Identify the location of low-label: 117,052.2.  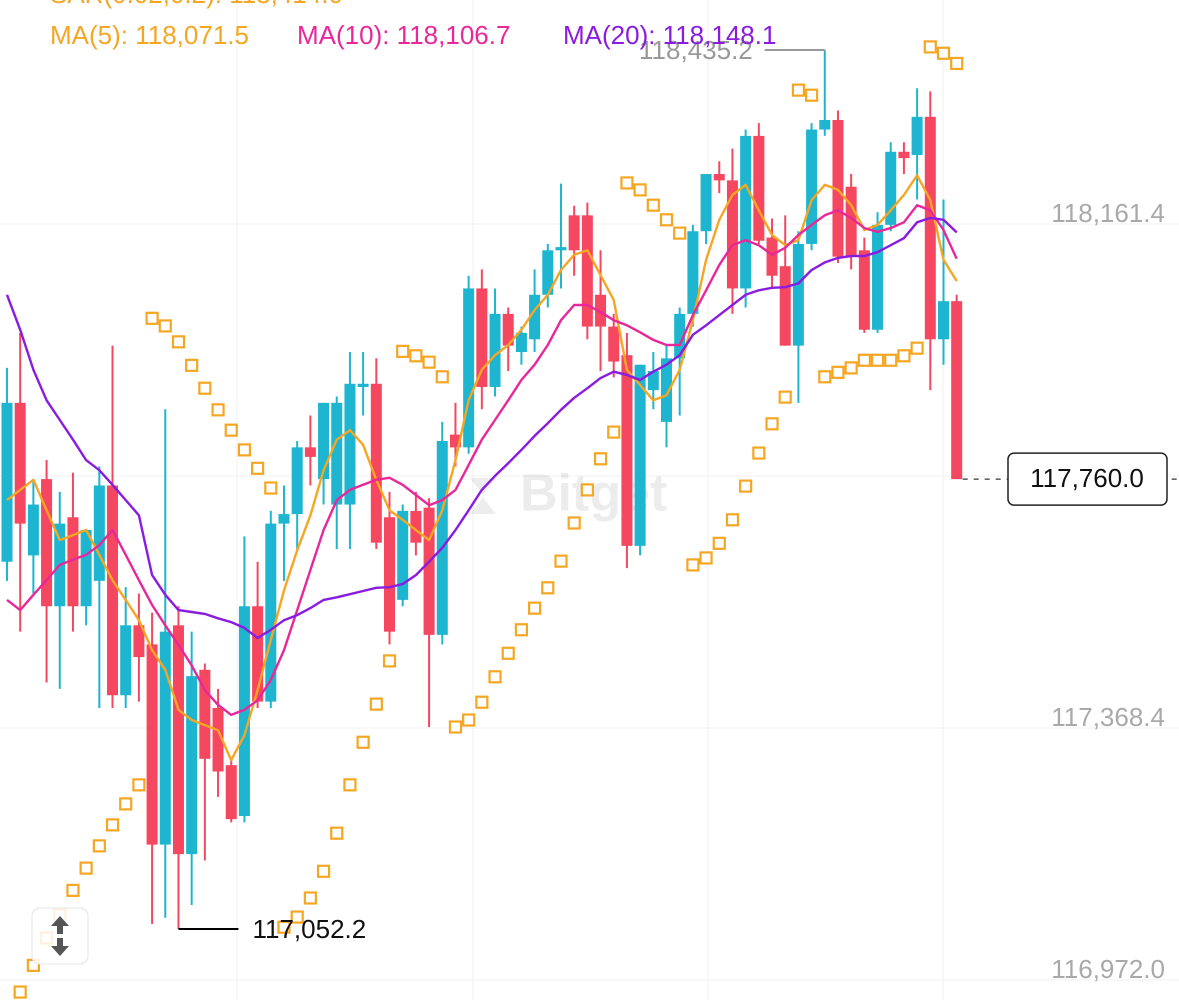
(309, 929).